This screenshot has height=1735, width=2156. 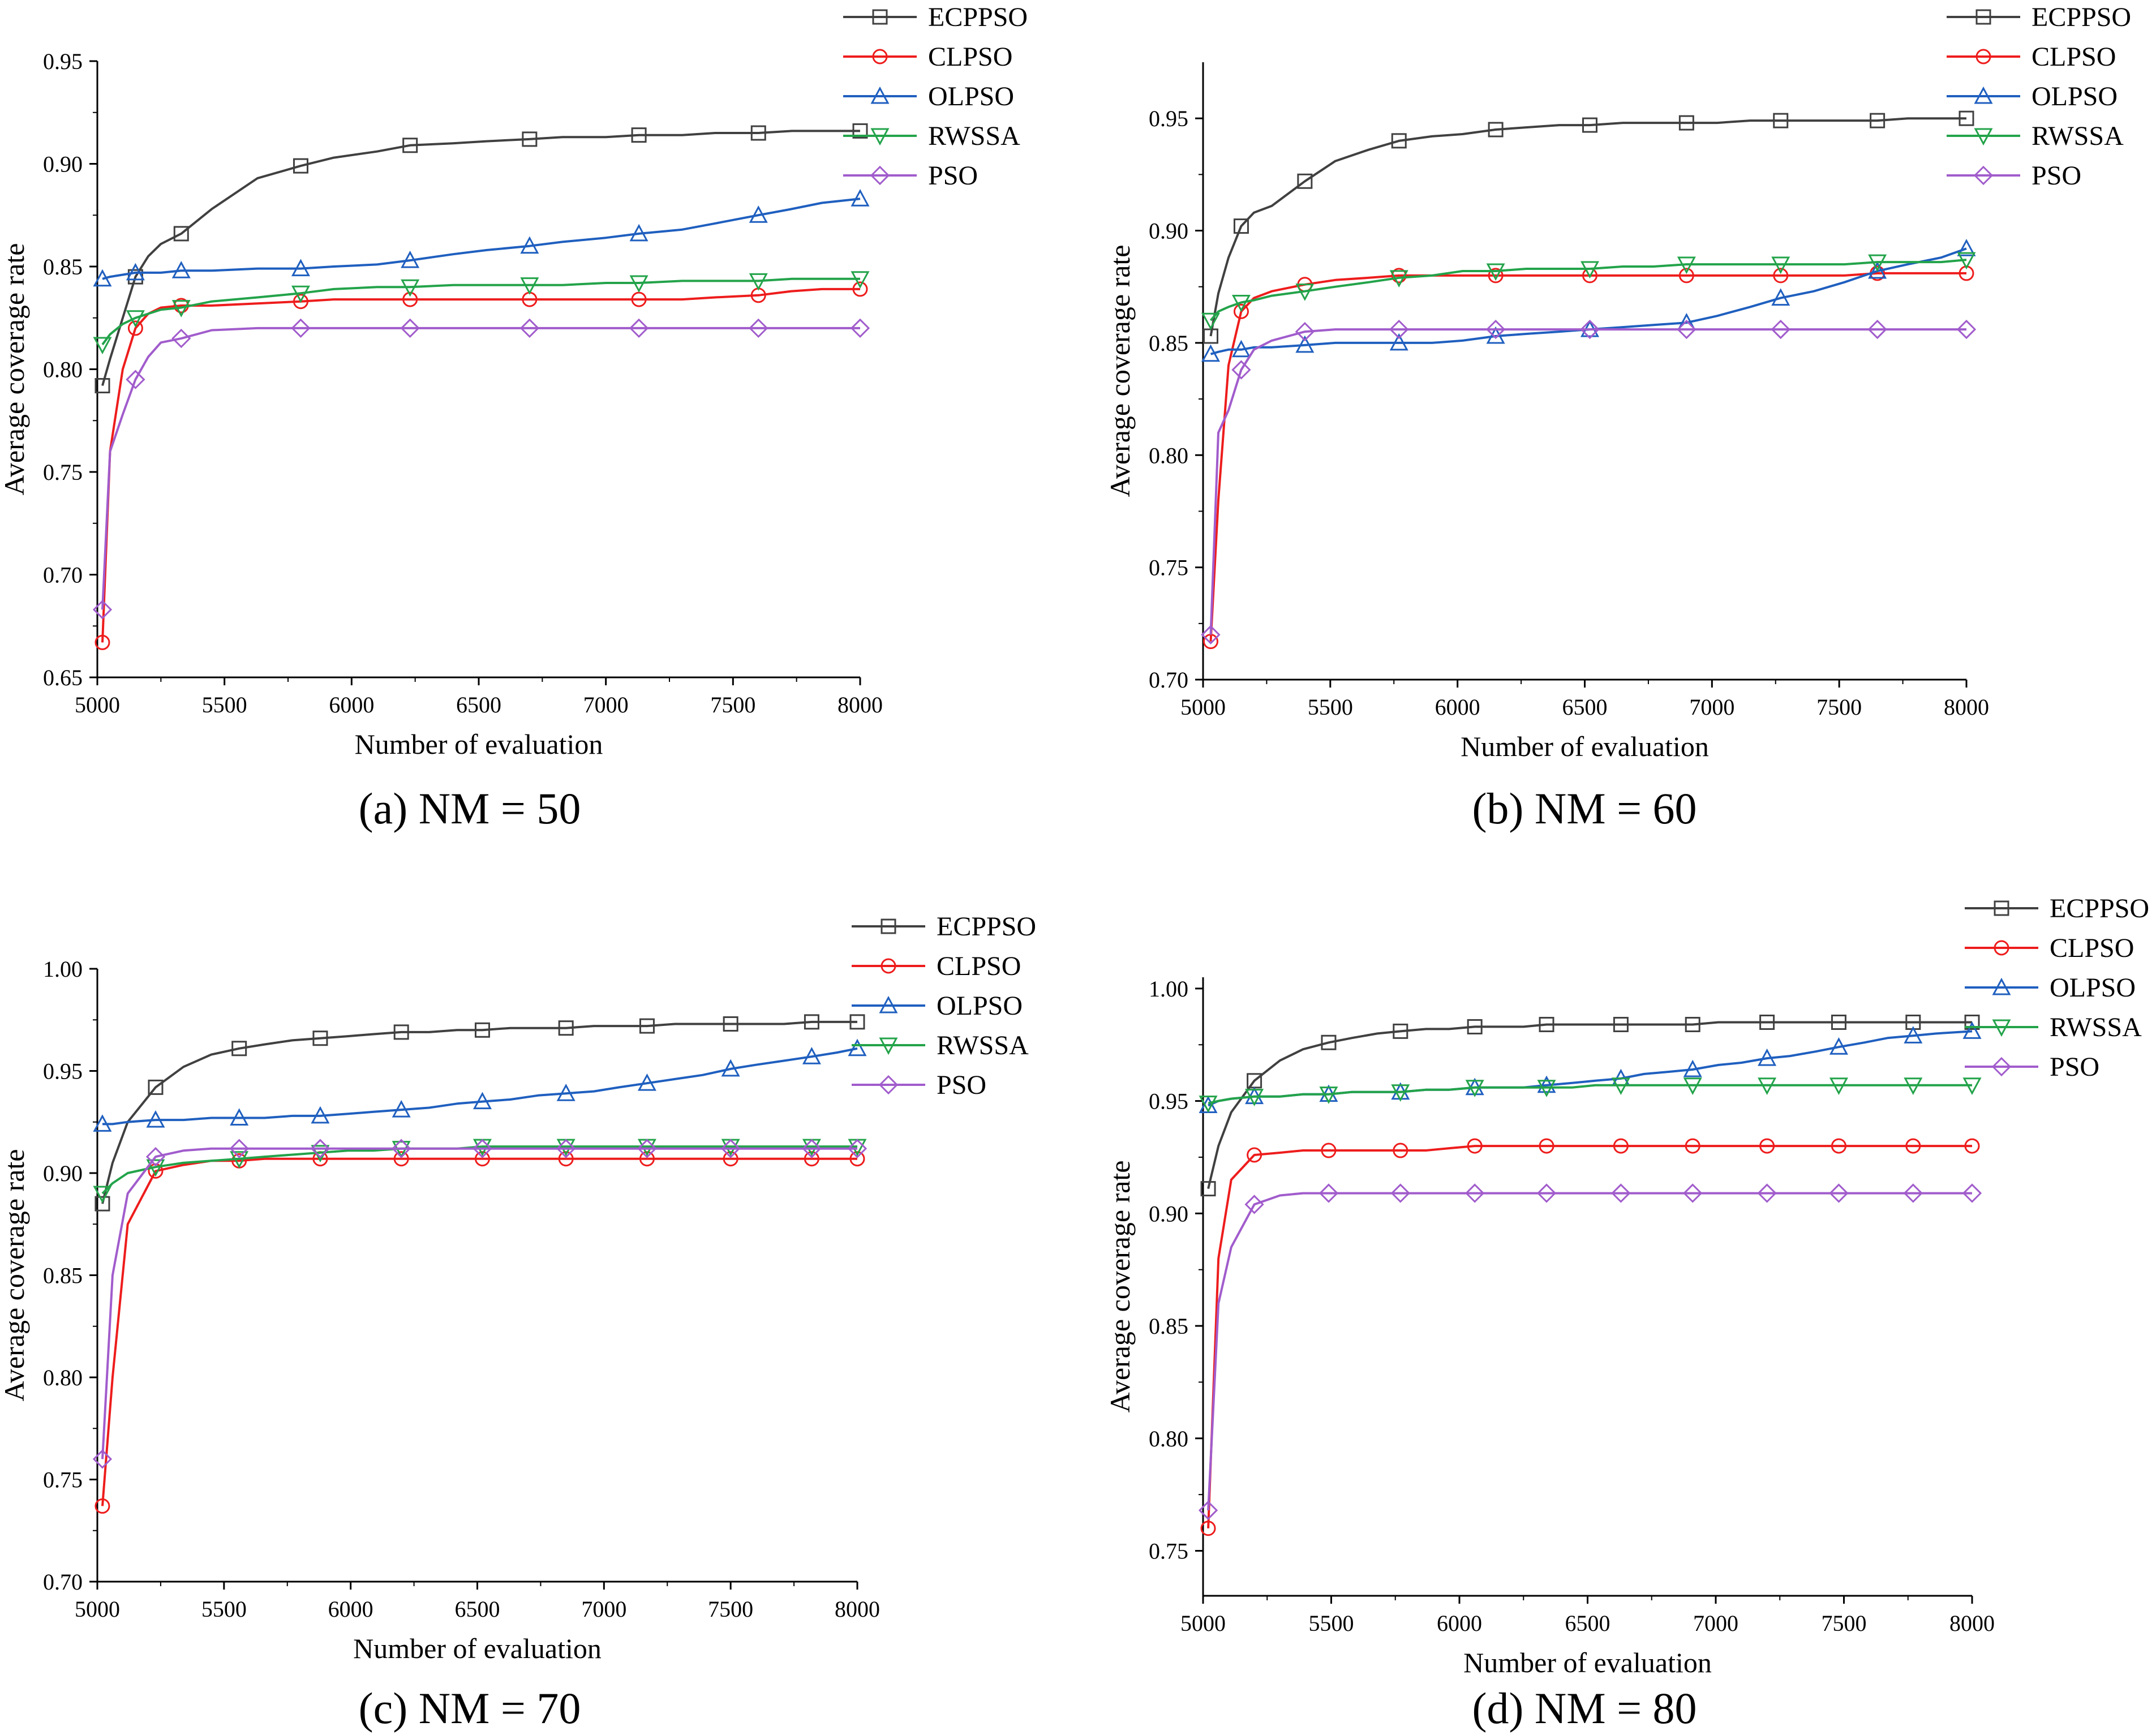 What do you see at coordinates (470, 808) in the screenshot?
I see `panel-caption: (a) NM = 50` at bounding box center [470, 808].